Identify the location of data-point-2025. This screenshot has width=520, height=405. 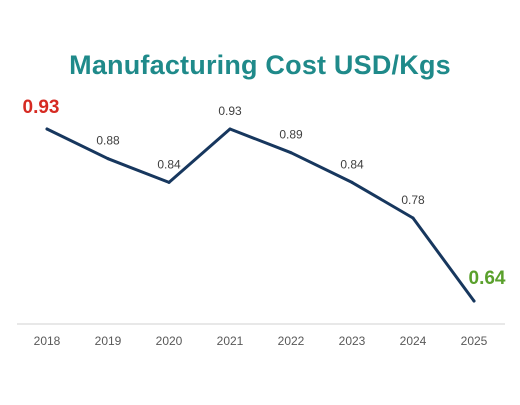
(474, 301).